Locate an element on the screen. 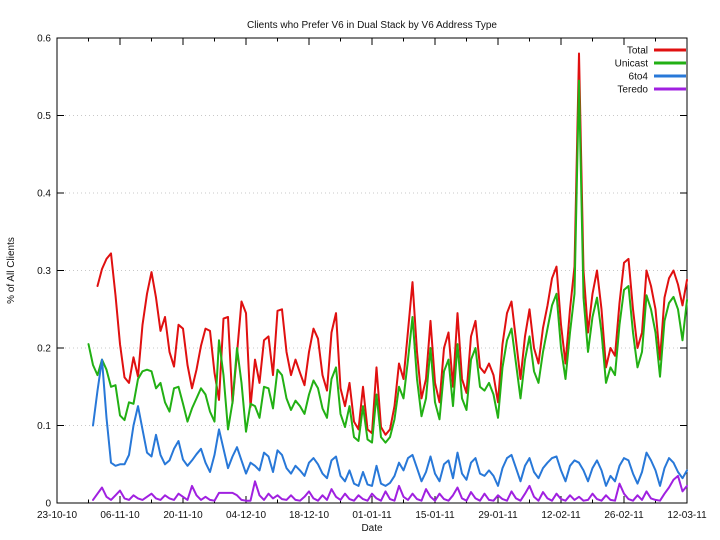 The width and height of the screenshot is (720, 540). x-tick-label: 29-01-11 is located at coordinates (498, 515).